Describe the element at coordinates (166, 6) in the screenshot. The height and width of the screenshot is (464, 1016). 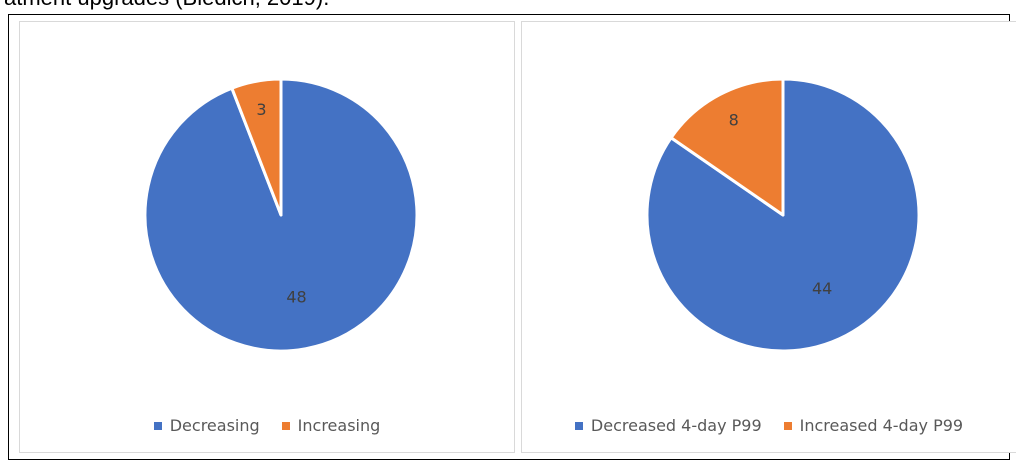
I see `page-caption: atment upgrades (Bledich, 2019).` at that location.